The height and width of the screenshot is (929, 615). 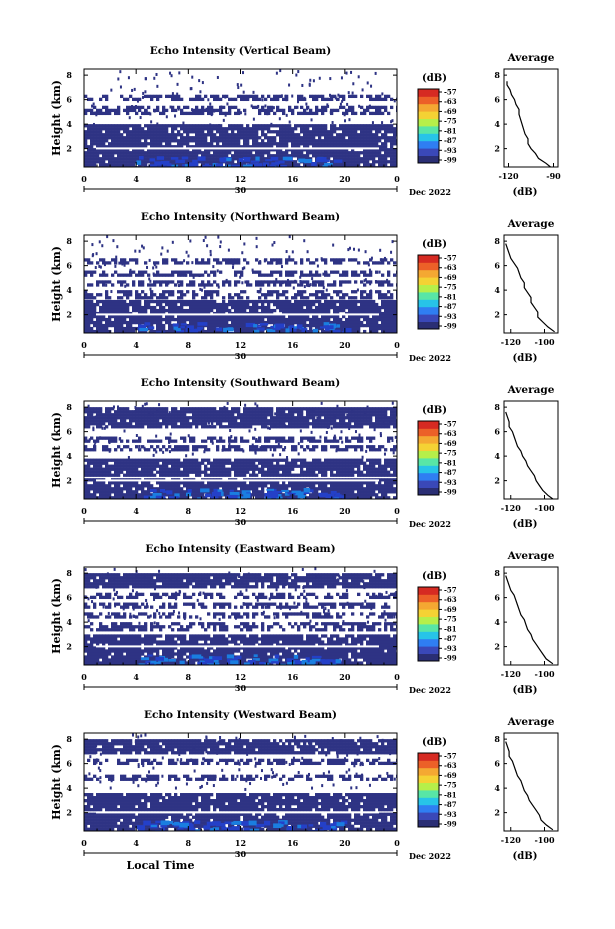 I want to click on average-y-tick-label: 8, so click(x=497, y=407).